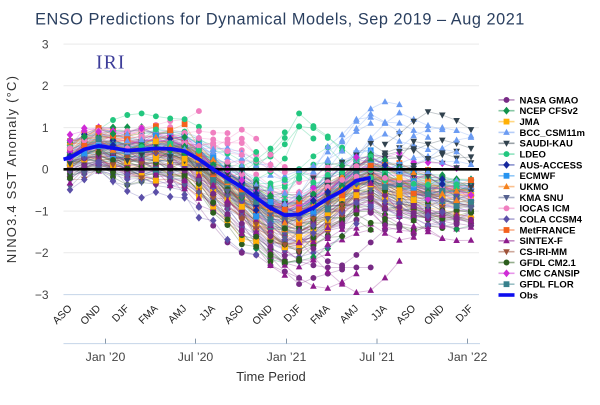 Image resolution: width=600 pixels, height=405 pixels. I want to click on svg-text: IRI, so click(111, 63).